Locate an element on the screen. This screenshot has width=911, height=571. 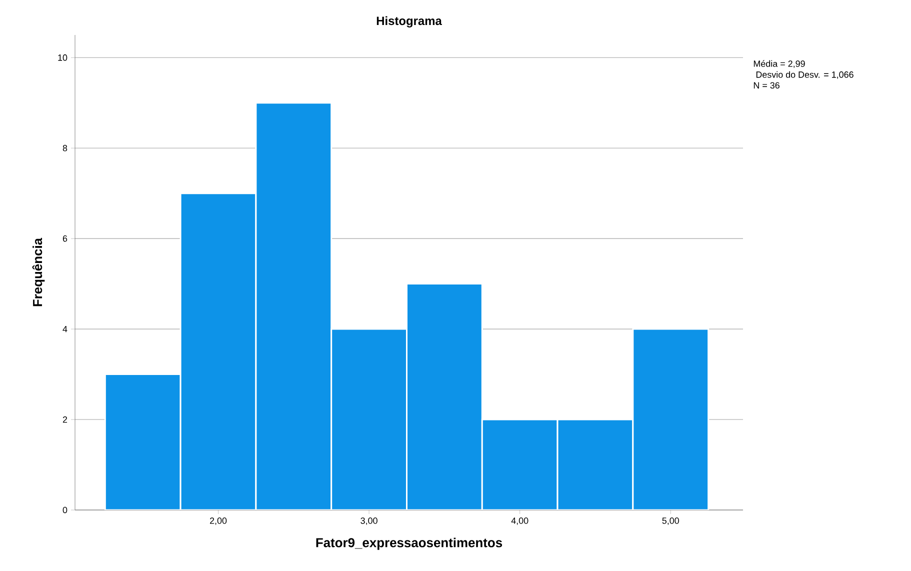
x-tick-label: 4,00 is located at coordinates (519, 521).